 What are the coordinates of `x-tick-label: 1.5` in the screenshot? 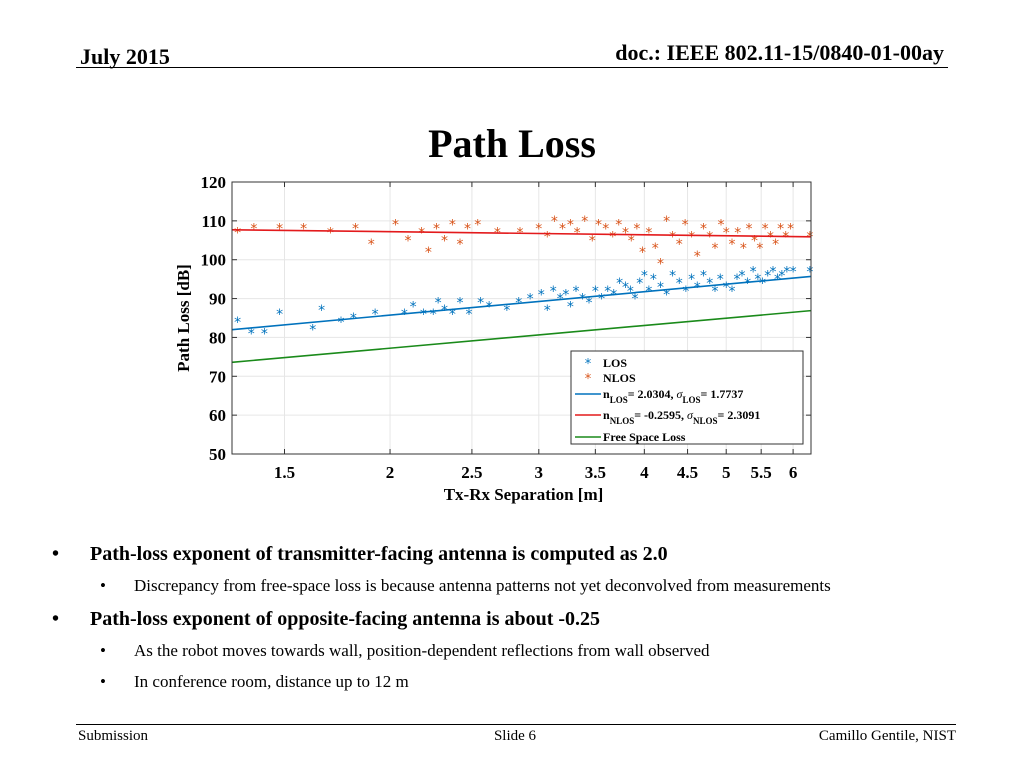 It's located at (284, 472).